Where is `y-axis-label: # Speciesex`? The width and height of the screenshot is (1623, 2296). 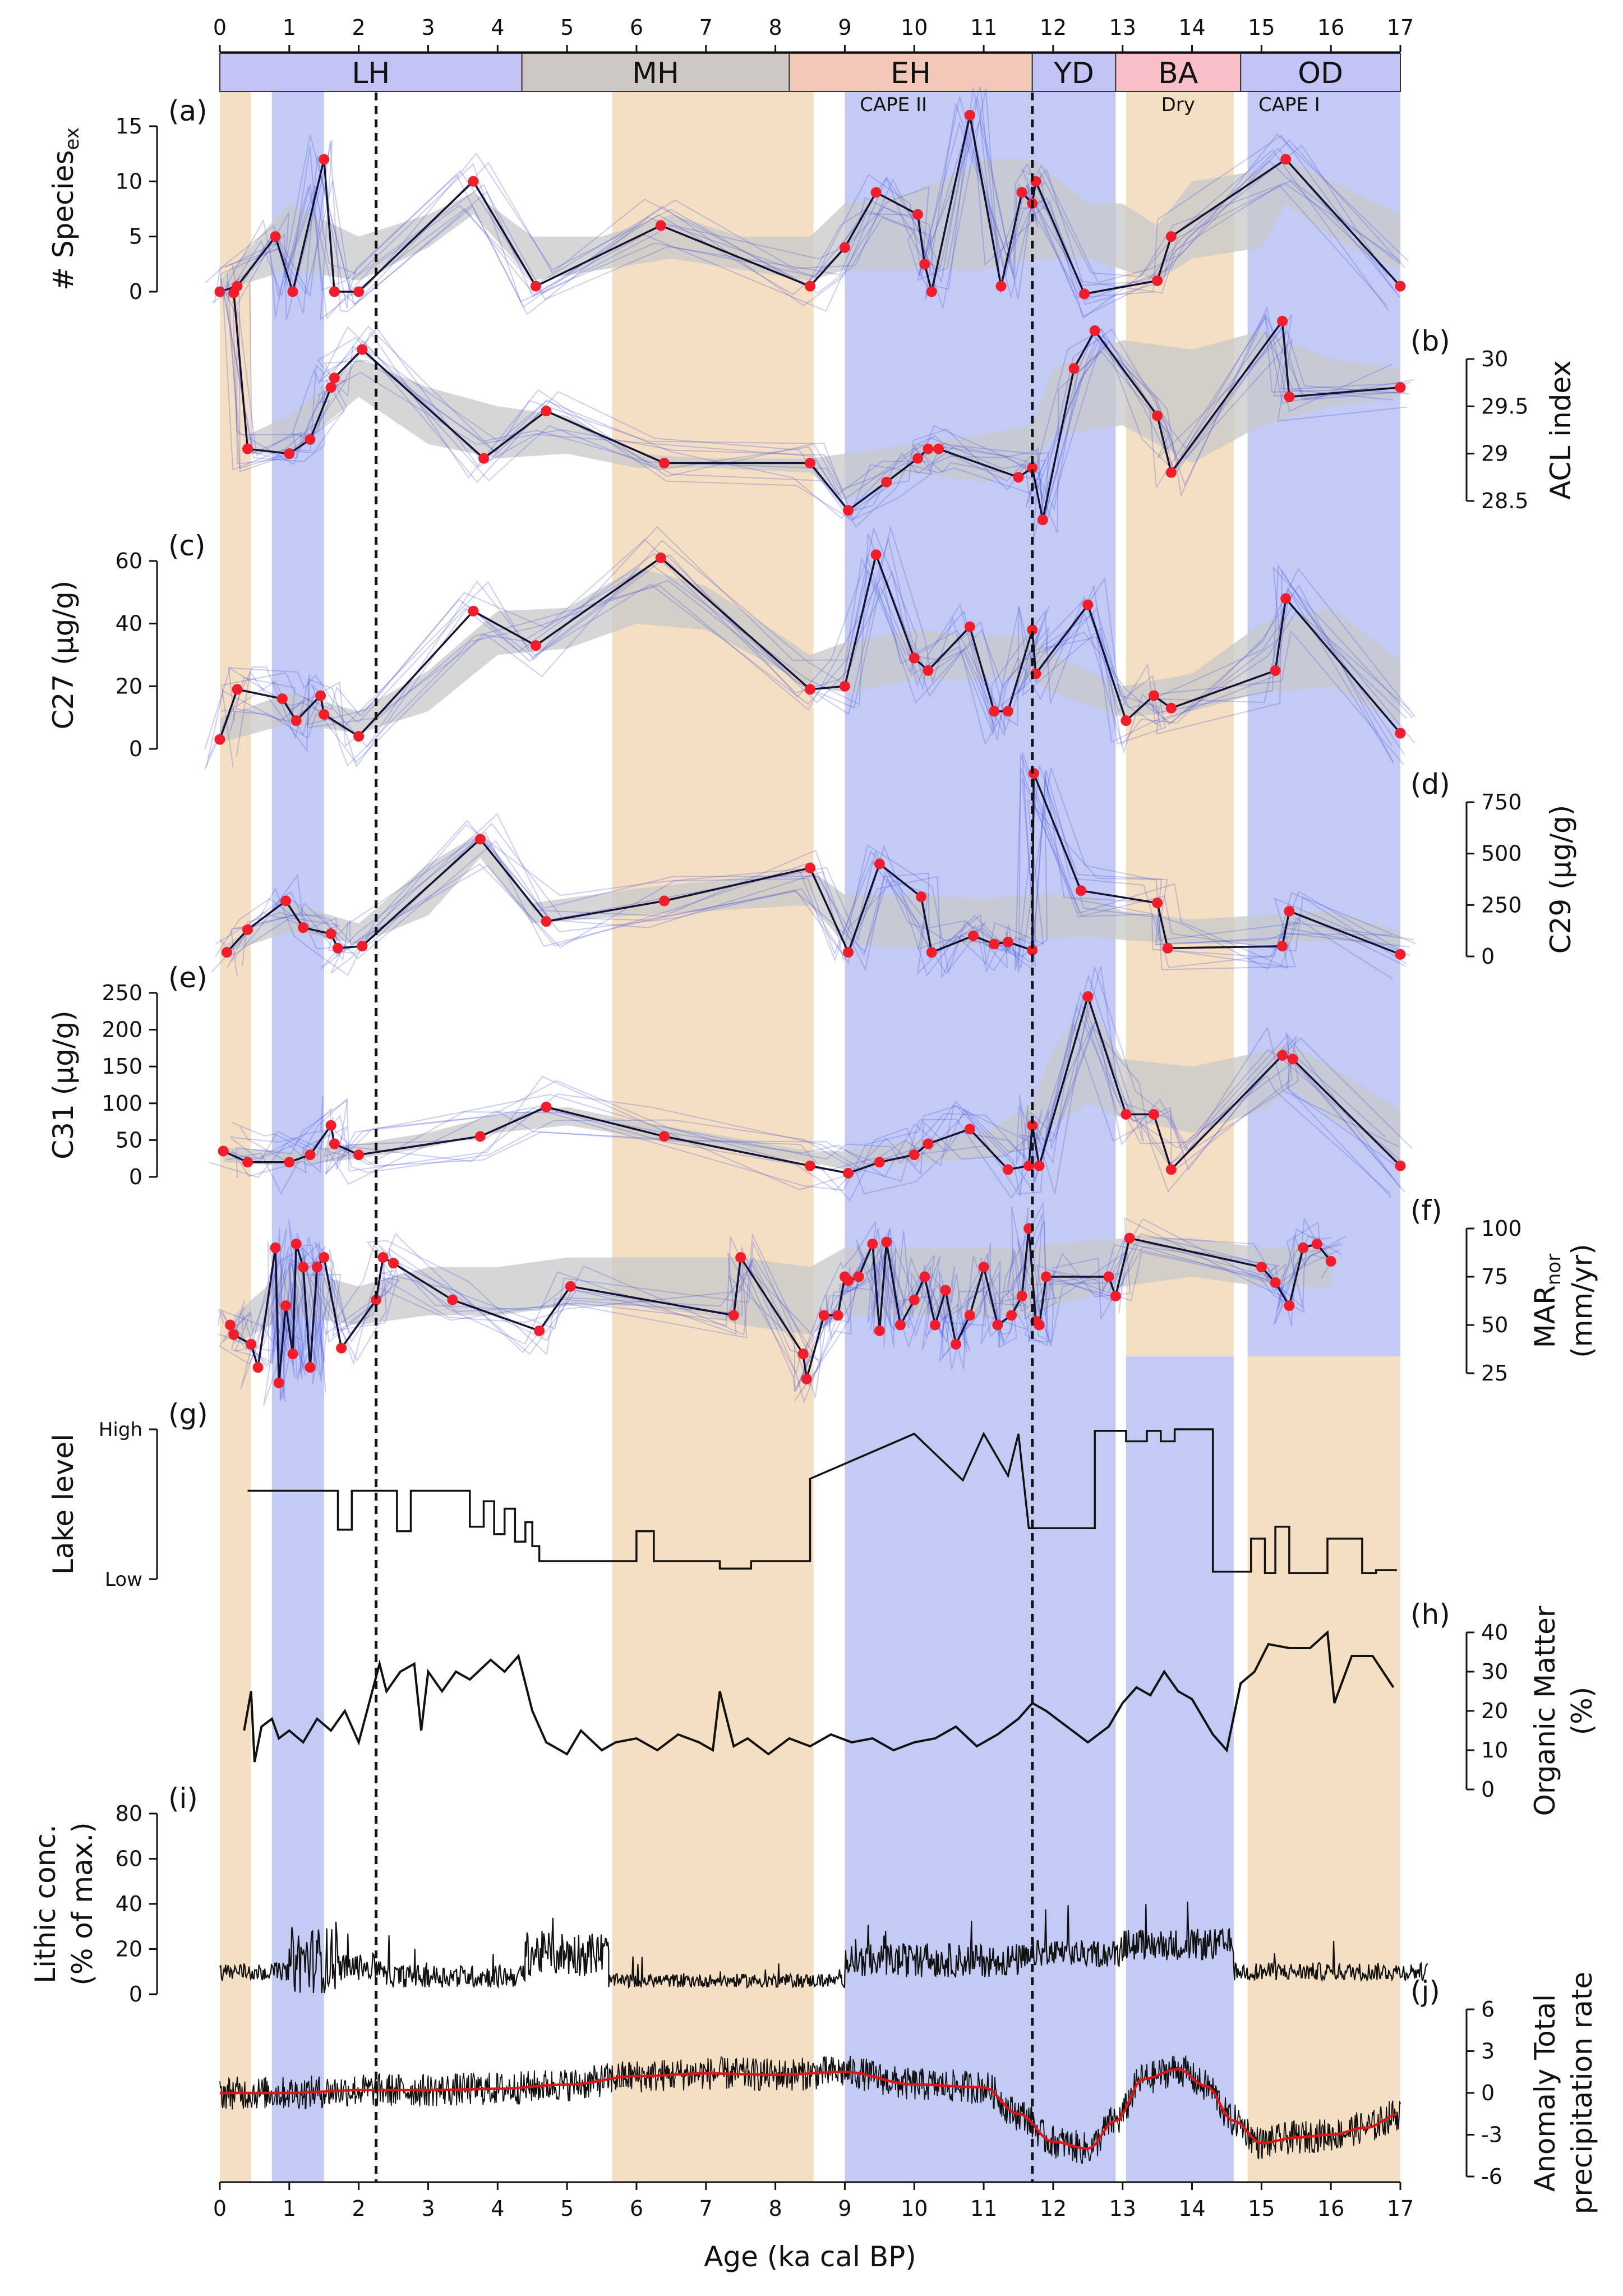 y-axis-label: # Speciesex is located at coordinates (65, 209).